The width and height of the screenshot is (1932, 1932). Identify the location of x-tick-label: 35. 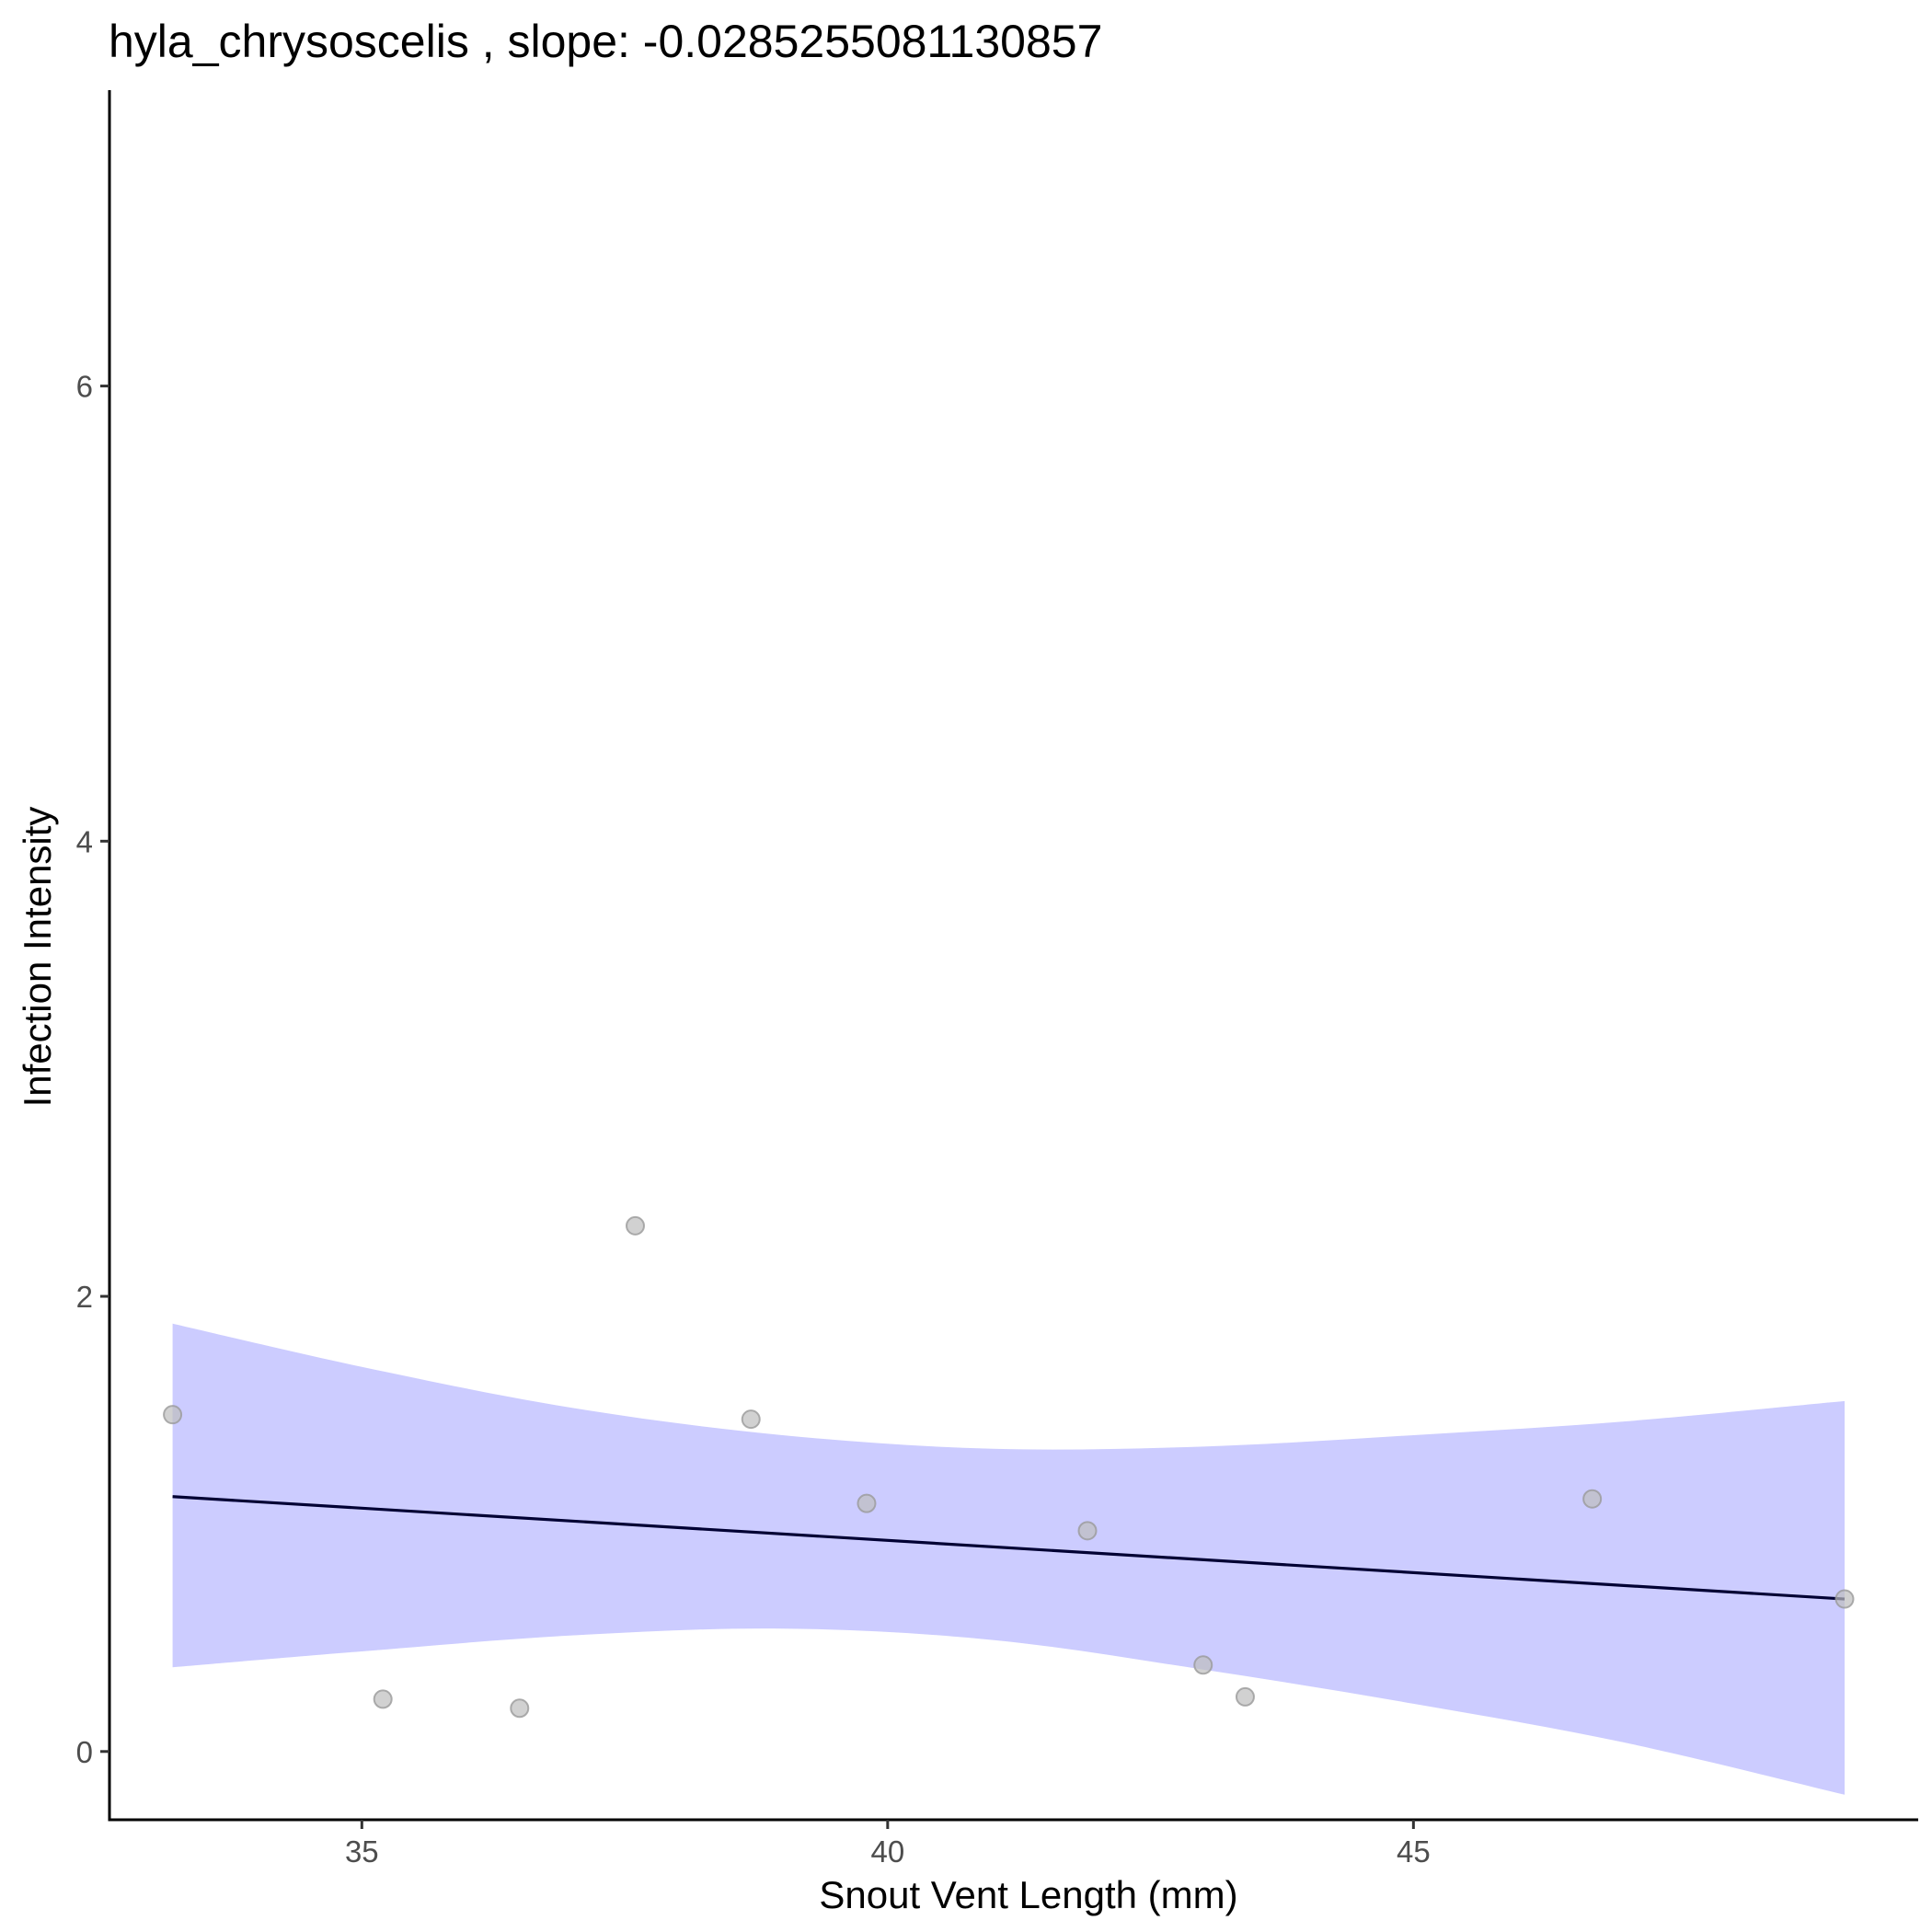
(362, 1851).